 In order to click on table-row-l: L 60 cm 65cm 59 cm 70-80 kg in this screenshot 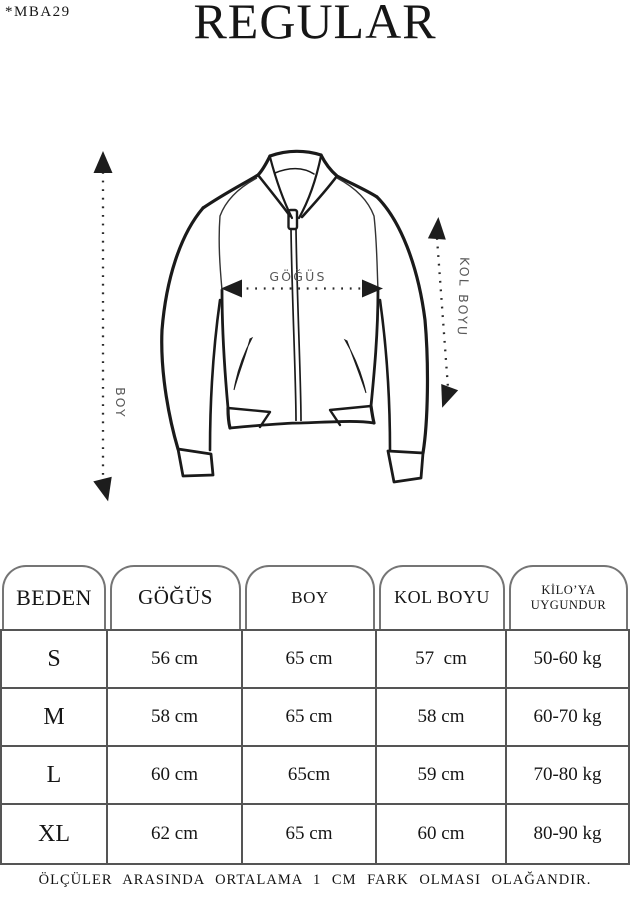, I will do `click(315, 776)`.